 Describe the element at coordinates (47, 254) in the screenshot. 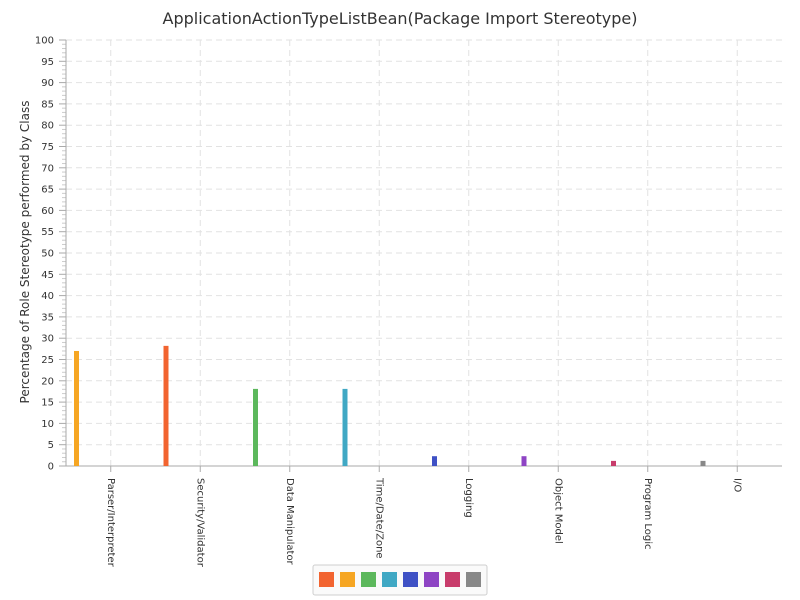

I see `y-tick-label: 50` at that location.